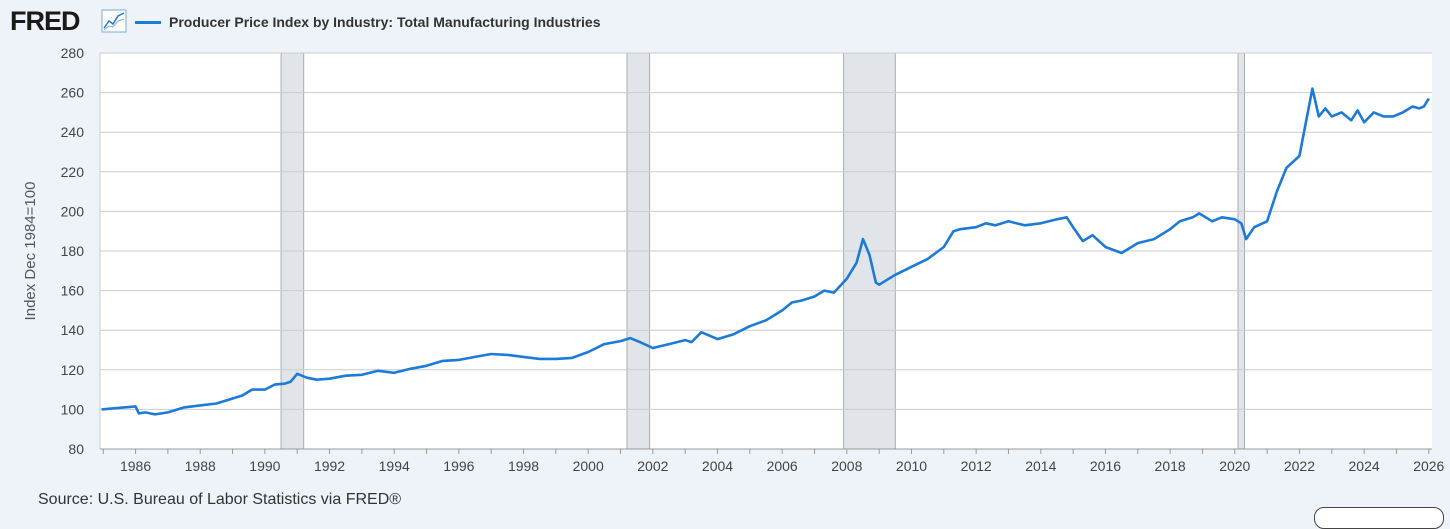 The image size is (1450, 529). Describe the element at coordinates (1105, 466) in the screenshot. I see `x-tick-label-2016: 2016` at that location.